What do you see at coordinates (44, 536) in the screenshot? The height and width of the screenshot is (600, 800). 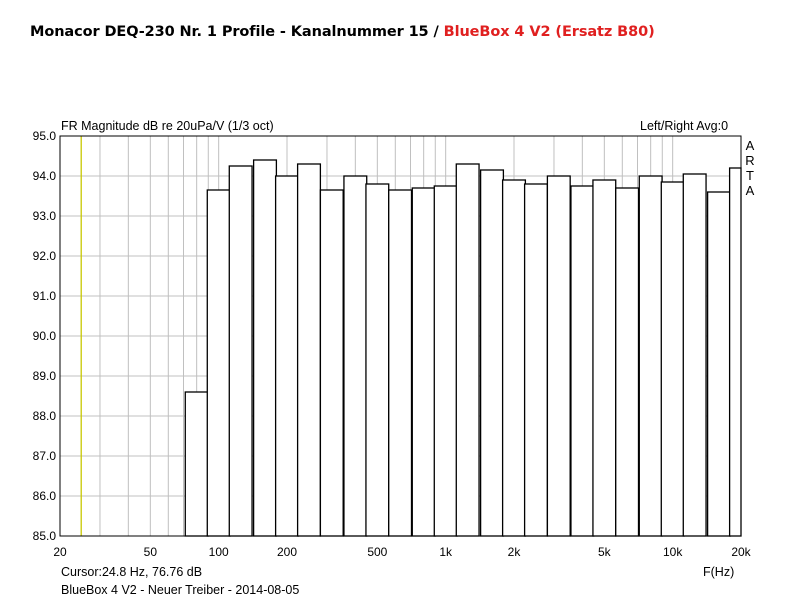 I see `y-tick-label: 85.0` at bounding box center [44, 536].